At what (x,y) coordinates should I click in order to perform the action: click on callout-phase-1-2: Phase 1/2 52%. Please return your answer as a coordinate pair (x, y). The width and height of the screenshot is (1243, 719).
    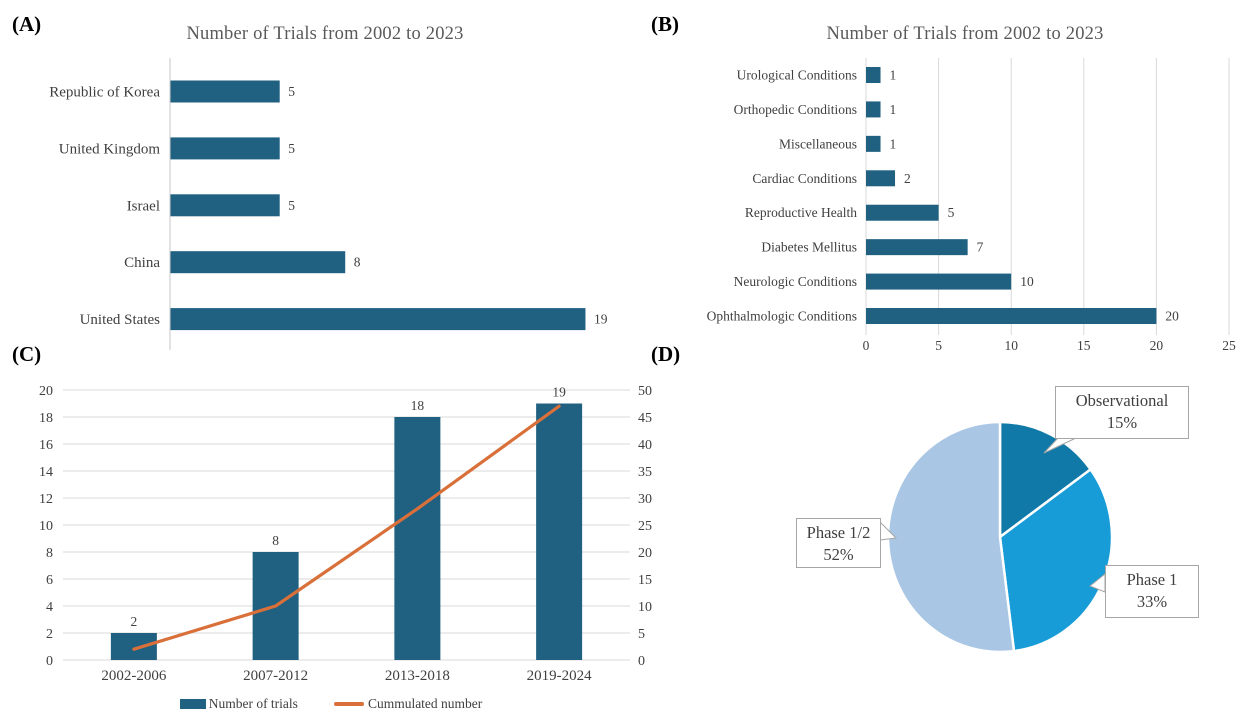
    Looking at the image, I should click on (838, 543).